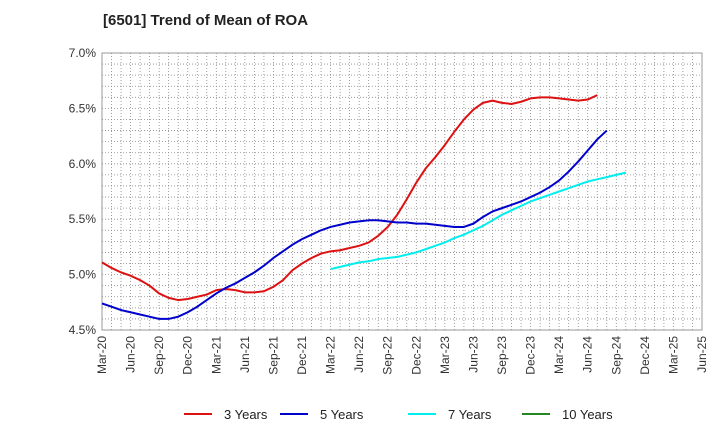  Describe the element at coordinates (616, 355) in the screenshot. I see `x-tick-label: Sep-24` at that location.